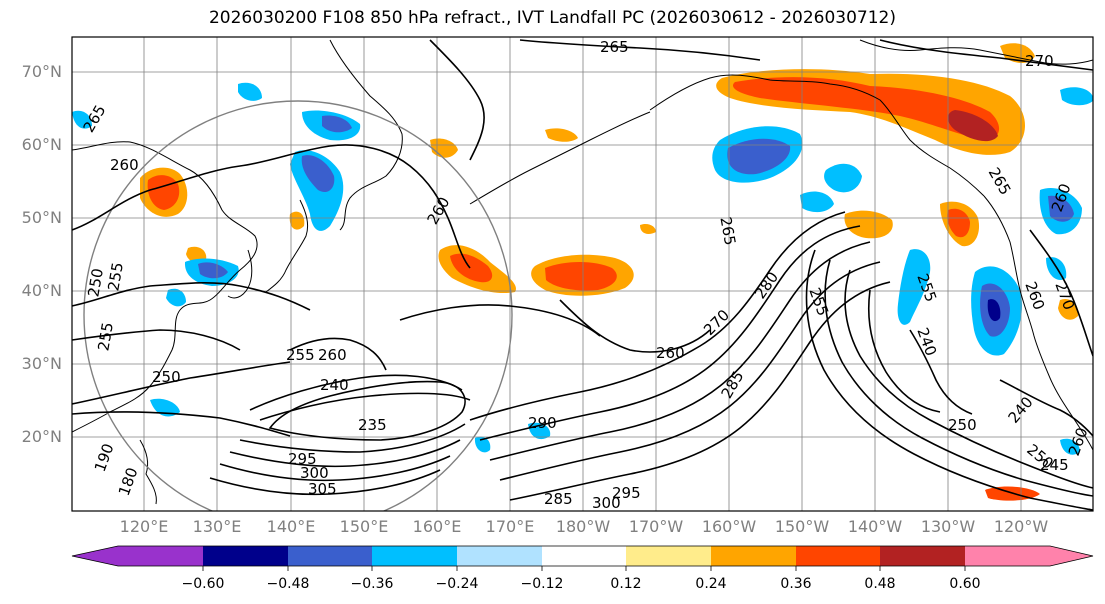 This screenshot has width=1105, height=604. What do you see at coordinates (291, 526) in the screenshot?
I see `lon-label: 140°E` at bounding box center [291, 526].